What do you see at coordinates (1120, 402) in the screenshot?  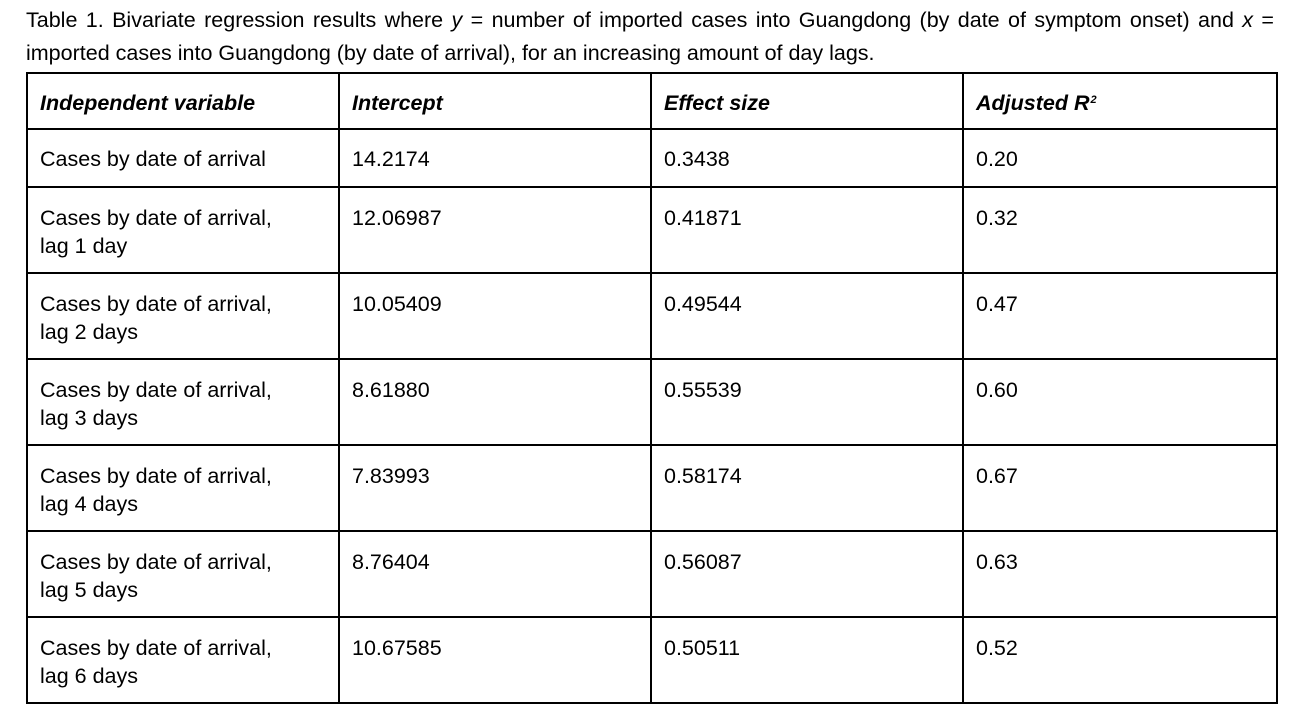 I see `cell-adjusted-r2: 0.60` at bounding box center [1120, 402].